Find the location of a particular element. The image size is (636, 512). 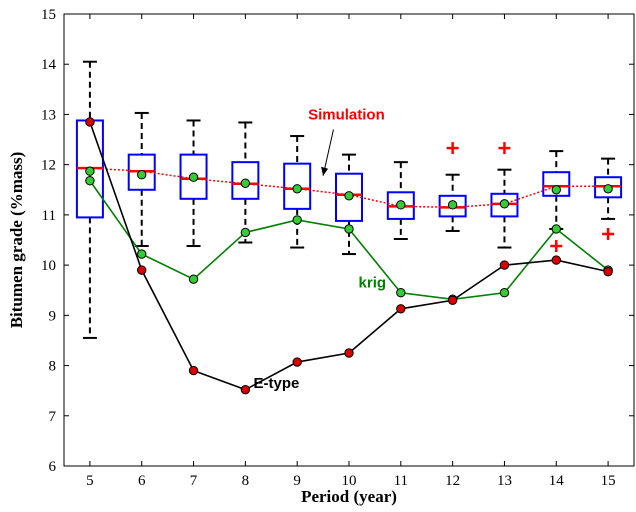

y-tick-label: 14 is located at coordinates (49, 65).